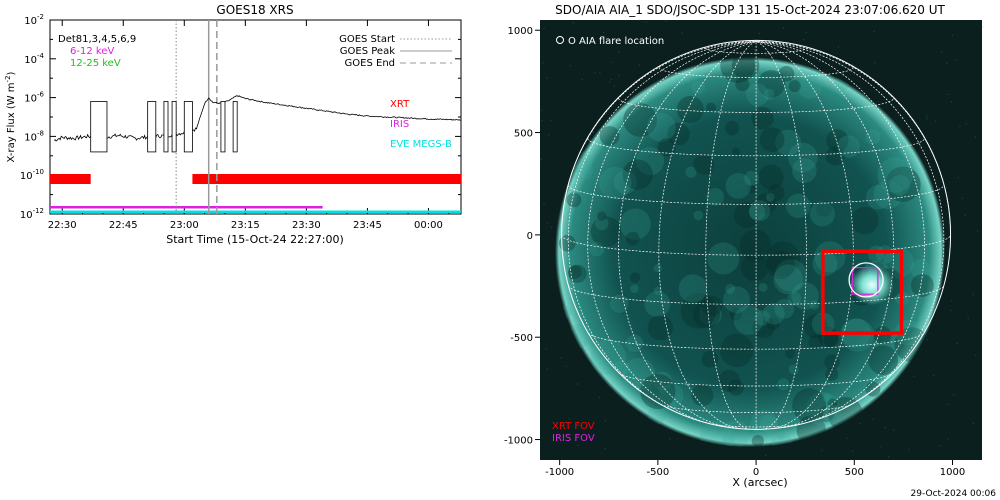  I want to click on aia-y-axis: 1000 500 0 -500 -1000, so click(522, 236).